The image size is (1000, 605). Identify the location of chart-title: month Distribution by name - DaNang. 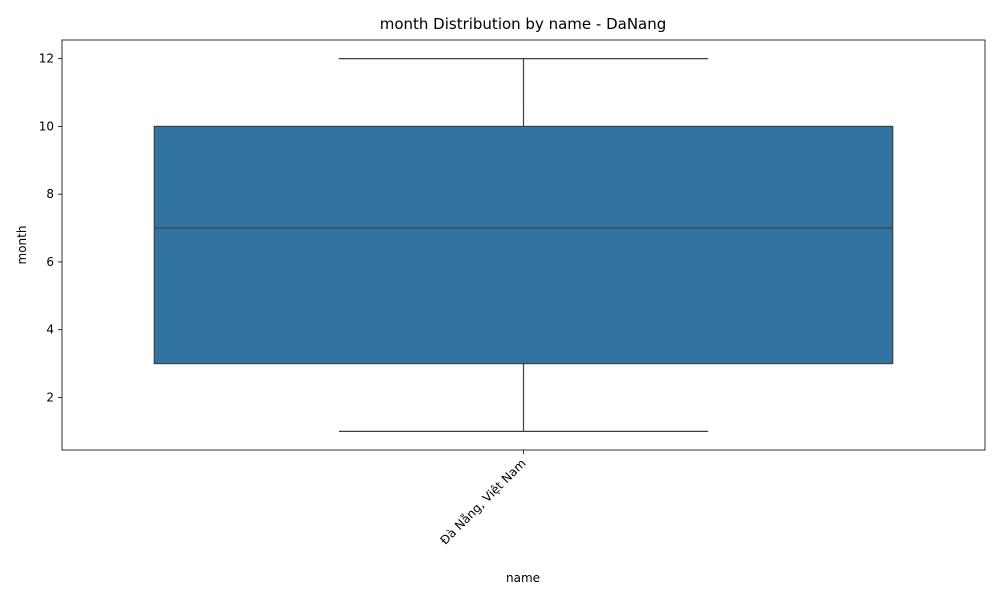
(523, 24).